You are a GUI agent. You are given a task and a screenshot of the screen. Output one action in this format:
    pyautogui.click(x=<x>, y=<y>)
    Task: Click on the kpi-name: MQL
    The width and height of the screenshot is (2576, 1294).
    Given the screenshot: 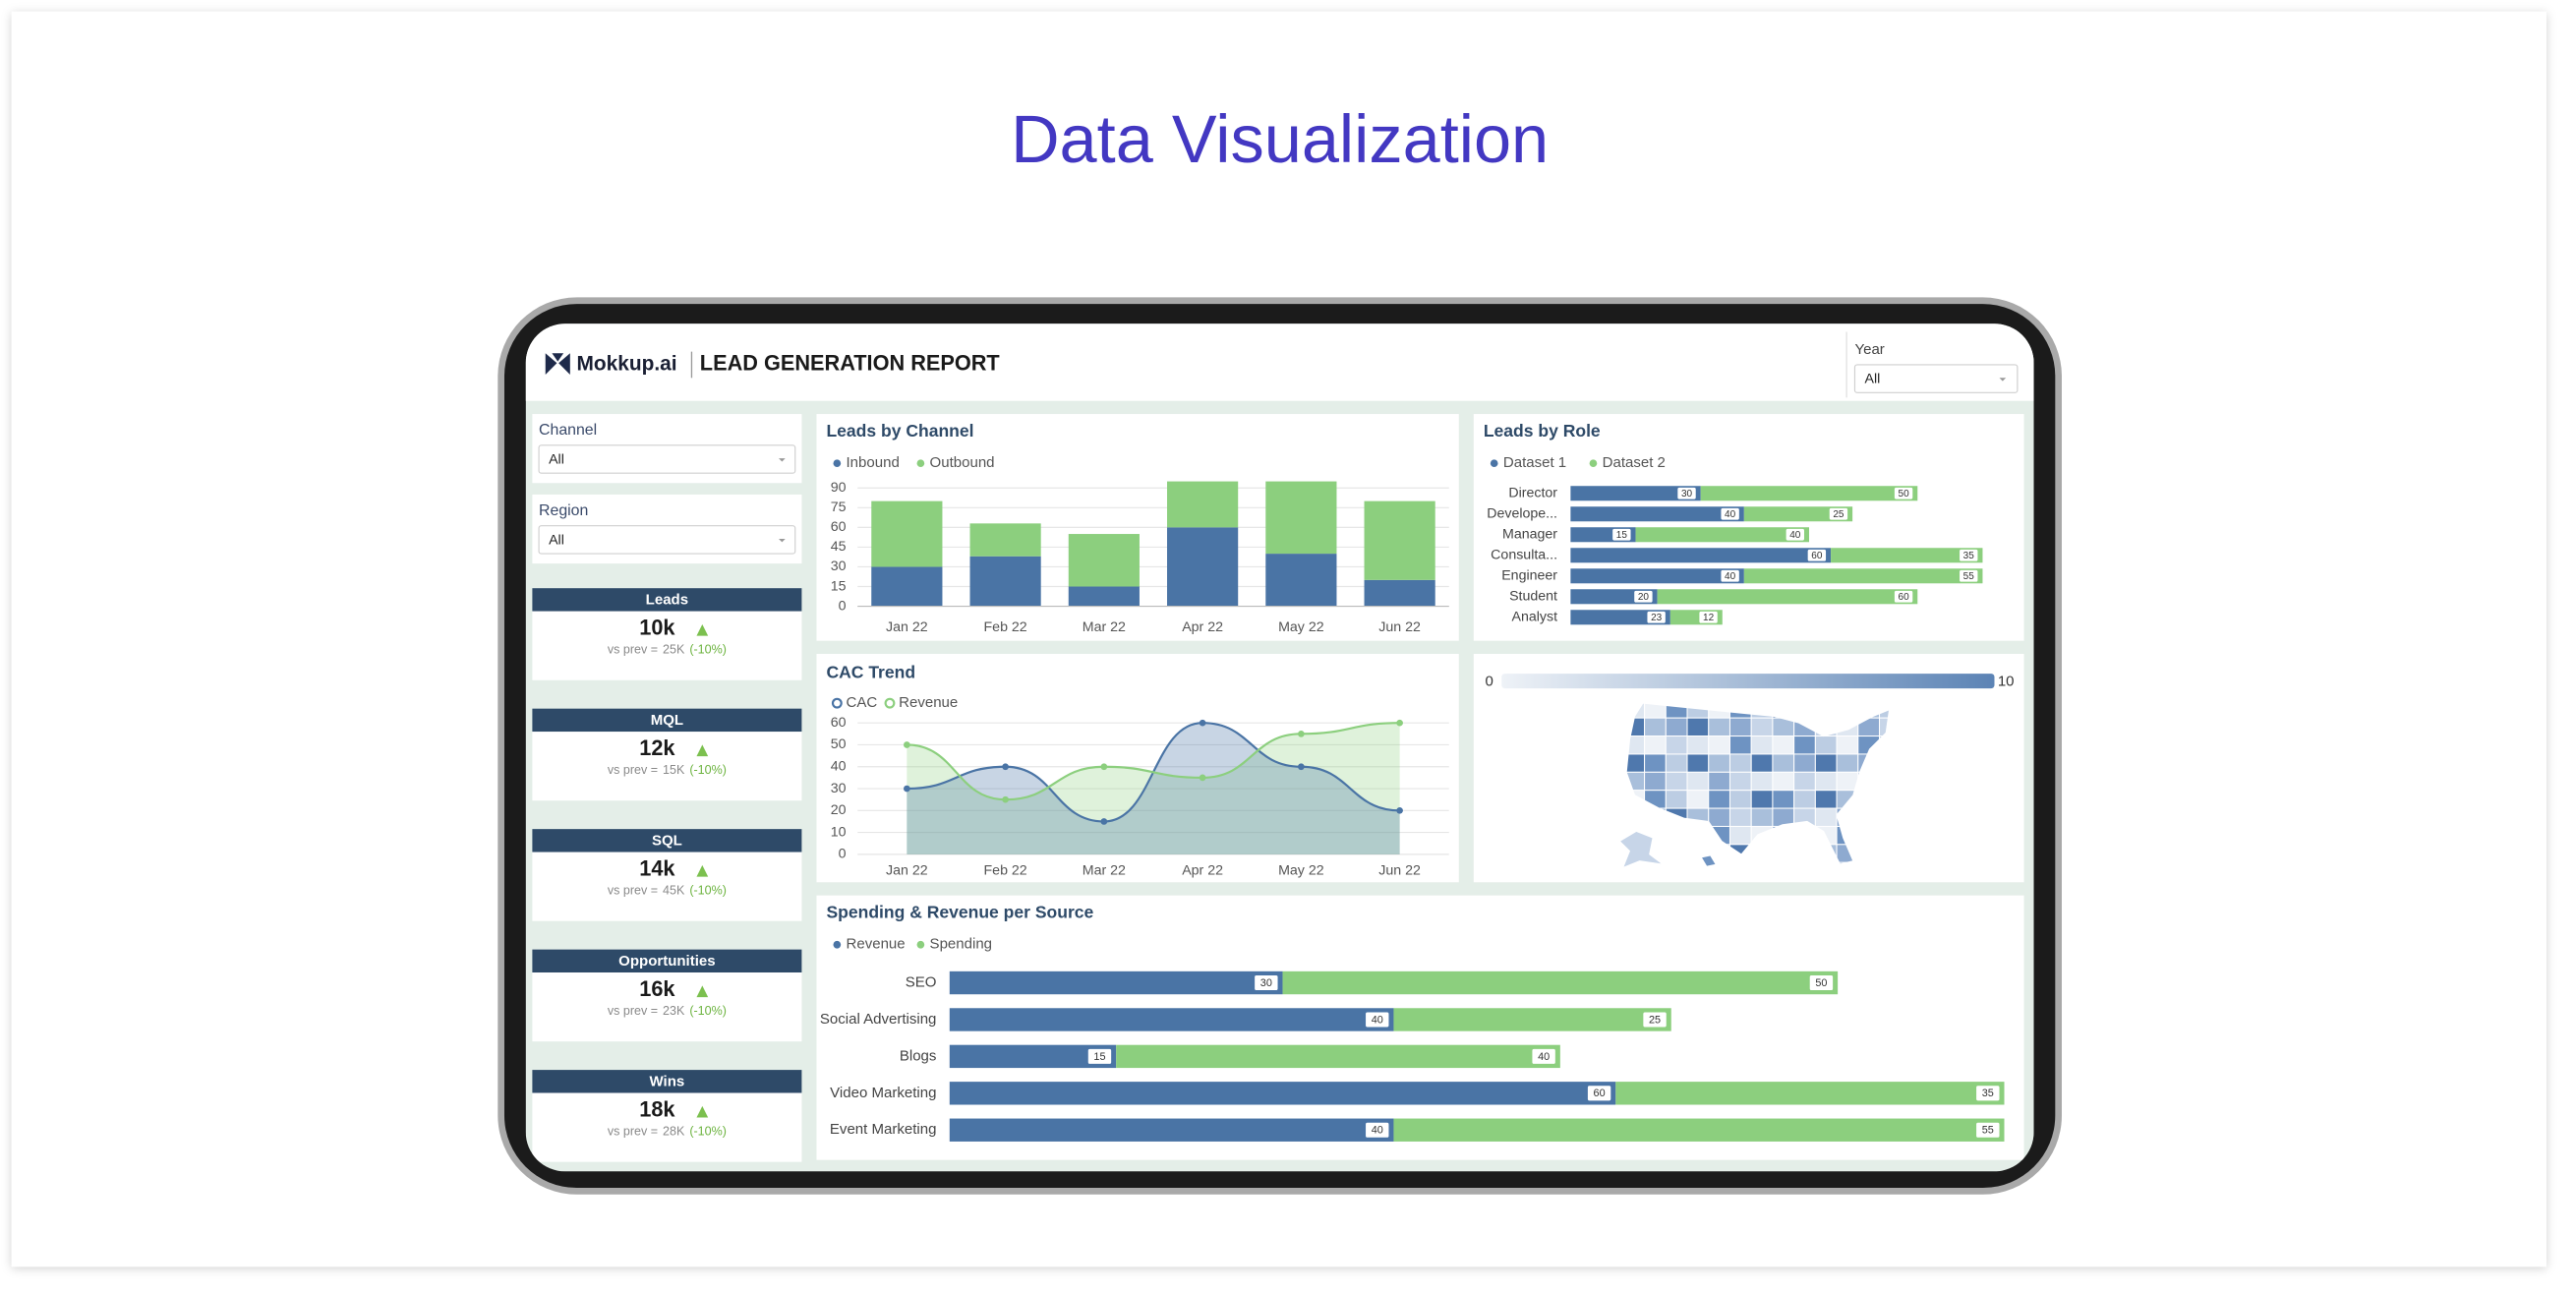 What is the action you would take?
    pyautogui.click(x=667, y=720)
    